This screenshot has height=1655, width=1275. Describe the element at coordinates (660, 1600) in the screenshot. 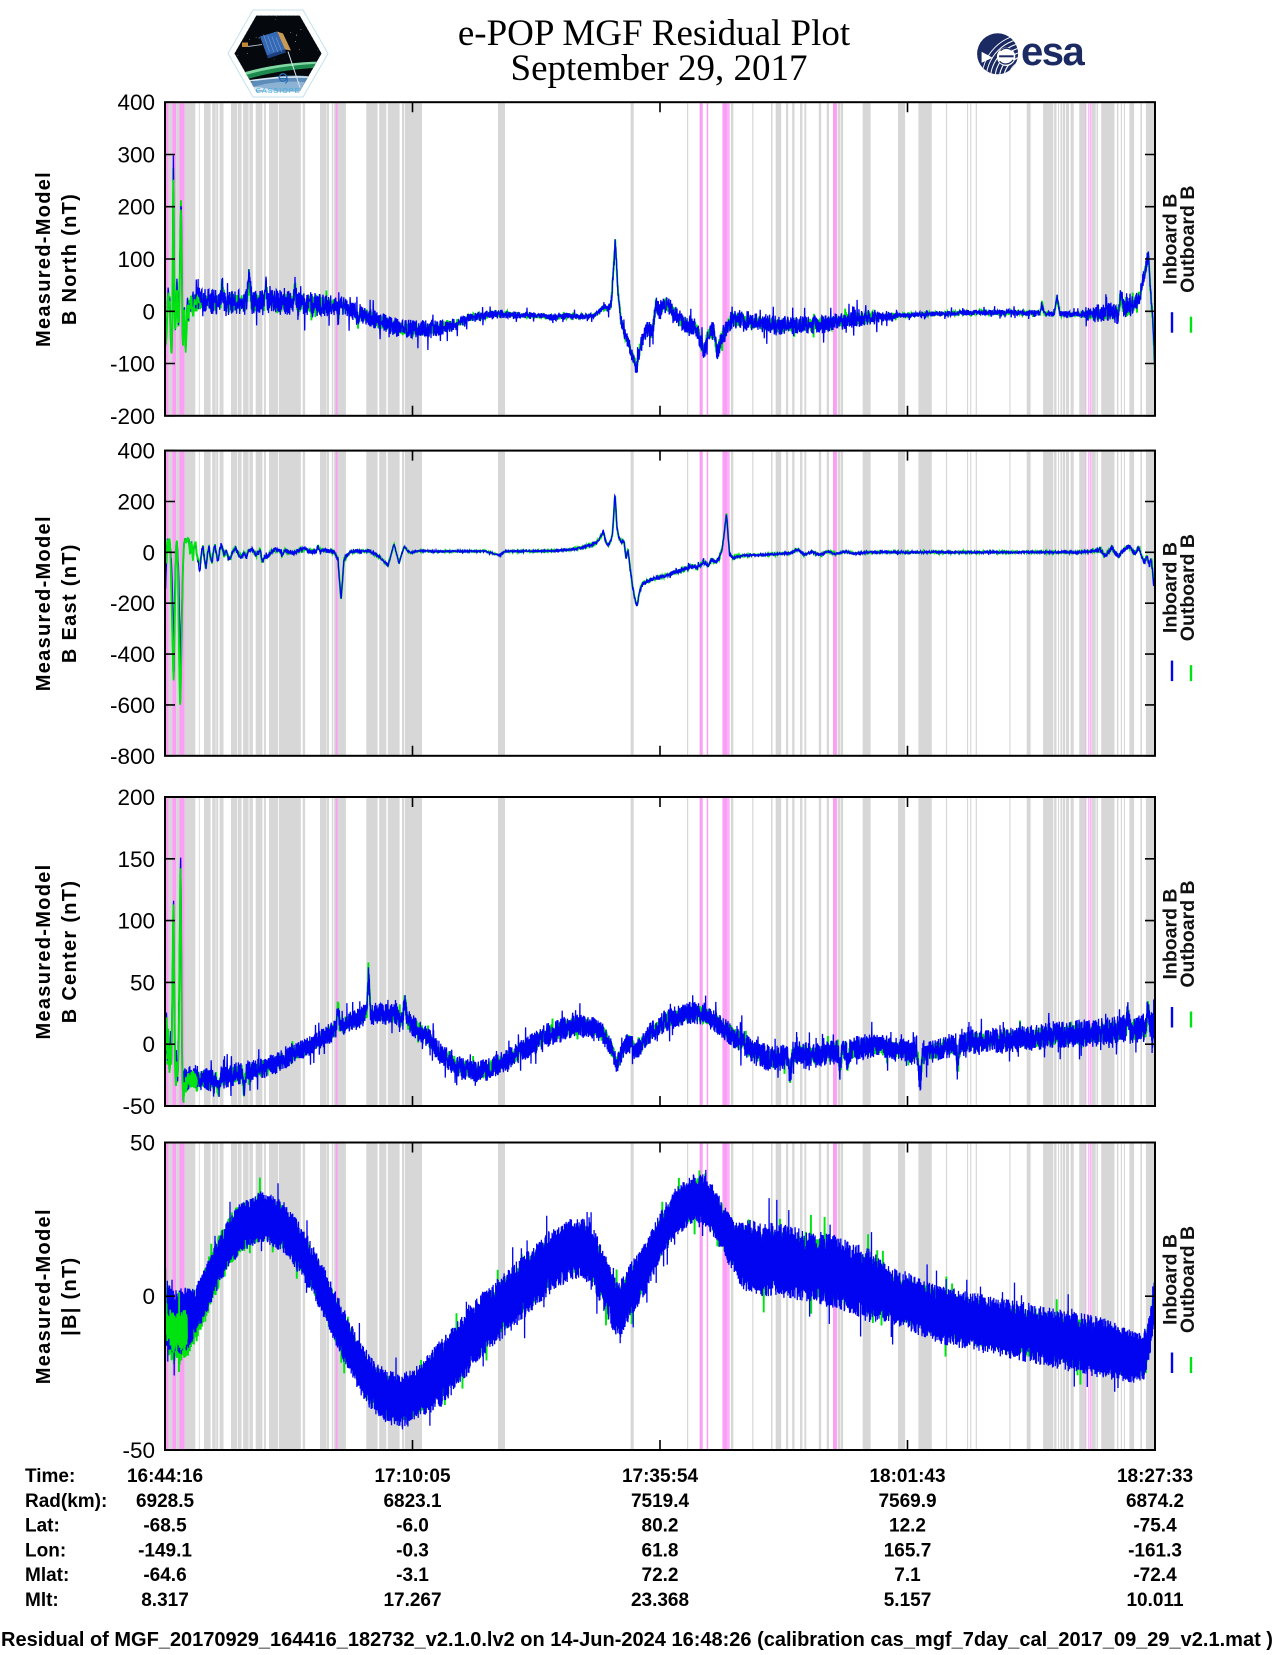

I see `svg-text: 23.368` at that location.